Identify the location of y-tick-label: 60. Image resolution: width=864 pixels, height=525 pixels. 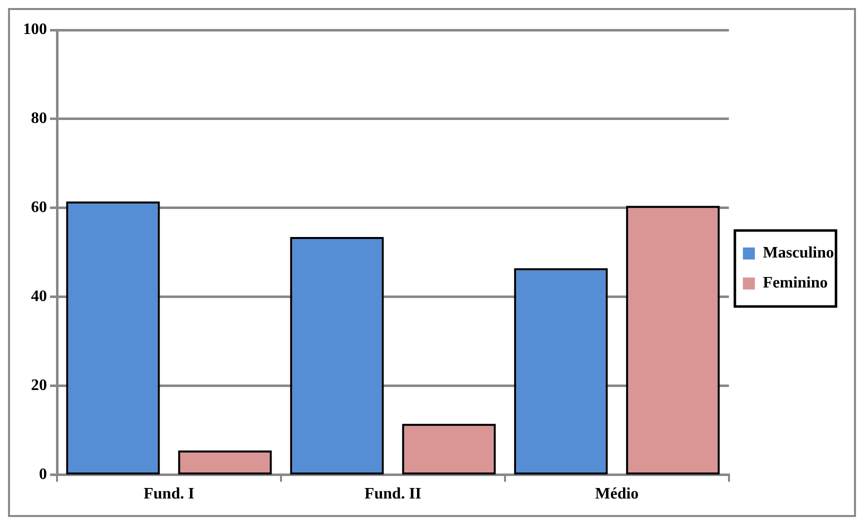
(39, 207).